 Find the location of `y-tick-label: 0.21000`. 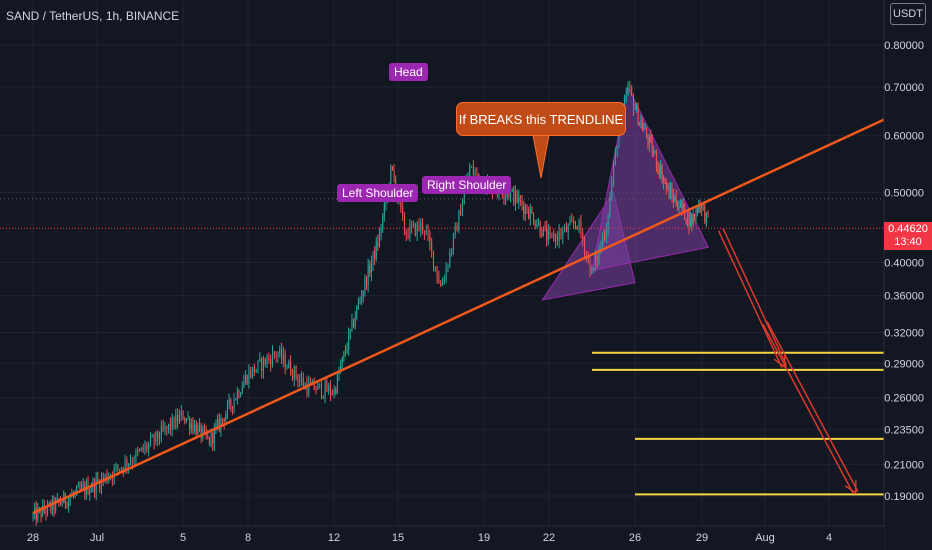

y-tick-label: 0.21000 is located at coordinates (904, 466).